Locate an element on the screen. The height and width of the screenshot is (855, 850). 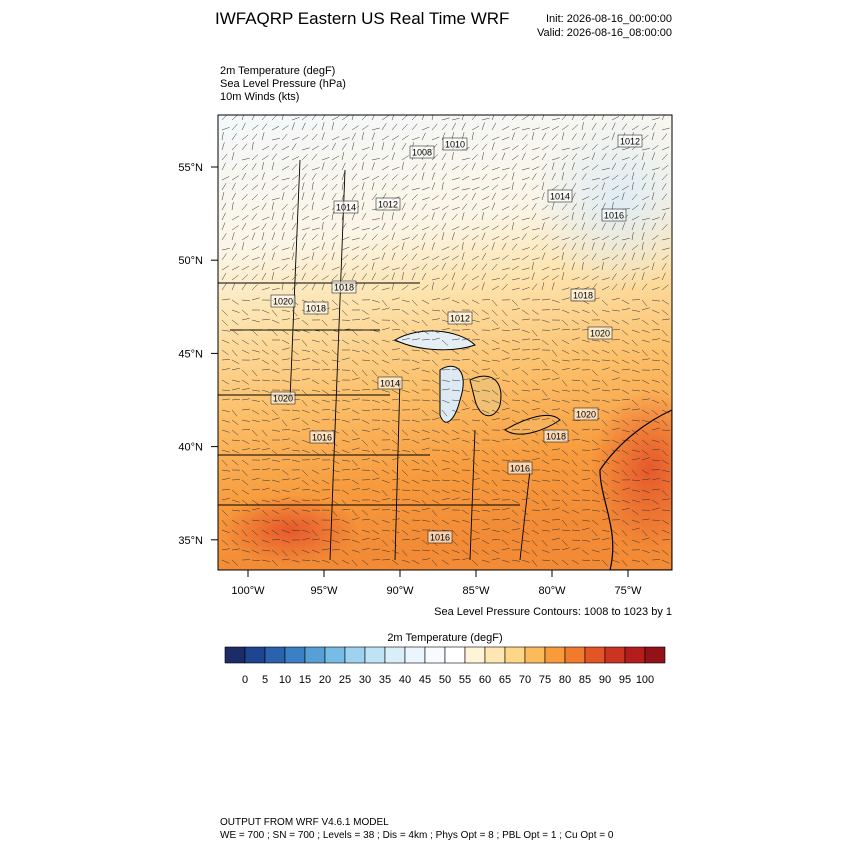
colorbar-label: 50 is located at coordinates (445, 680).